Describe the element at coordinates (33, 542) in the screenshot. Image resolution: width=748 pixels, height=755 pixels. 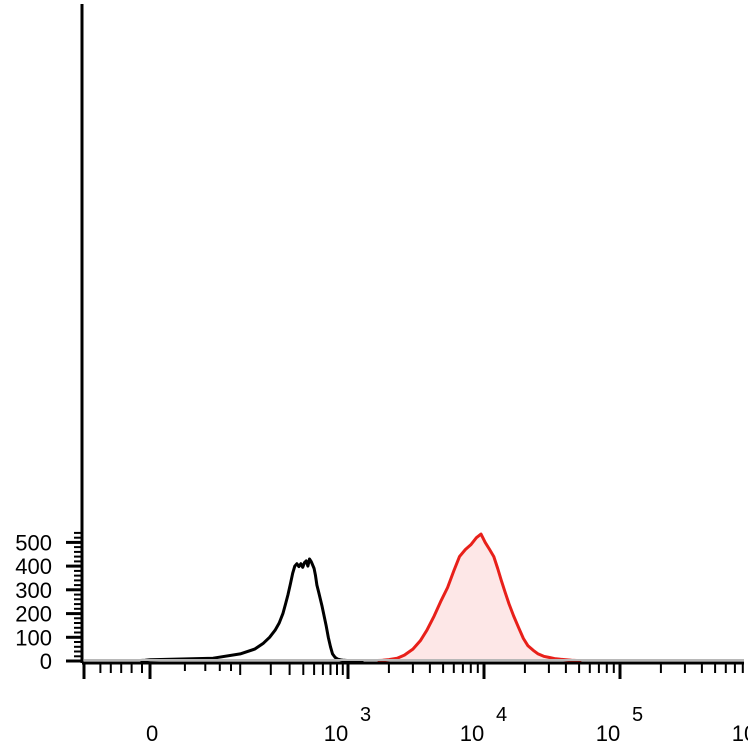
I see `y-tick-label: 500` at that location.